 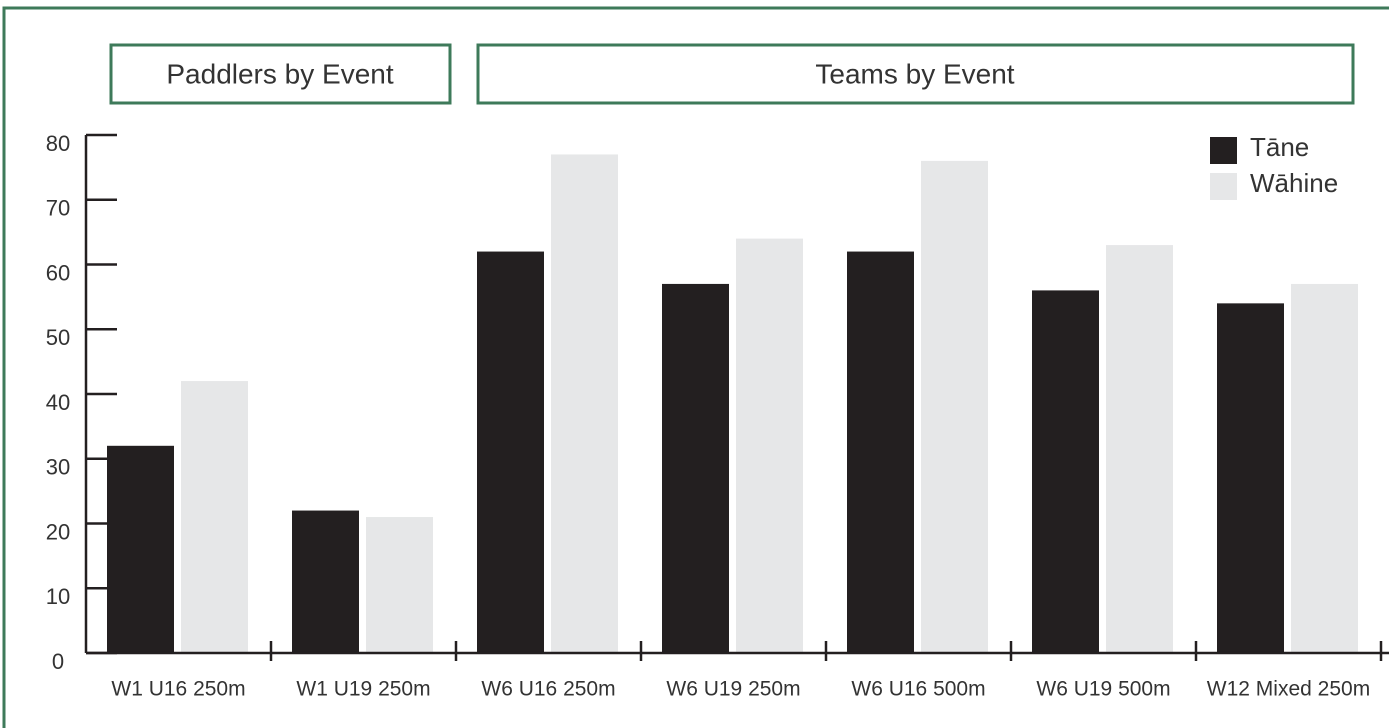 I want to click on y-tick-label: 50, so click(x=58, y=337).